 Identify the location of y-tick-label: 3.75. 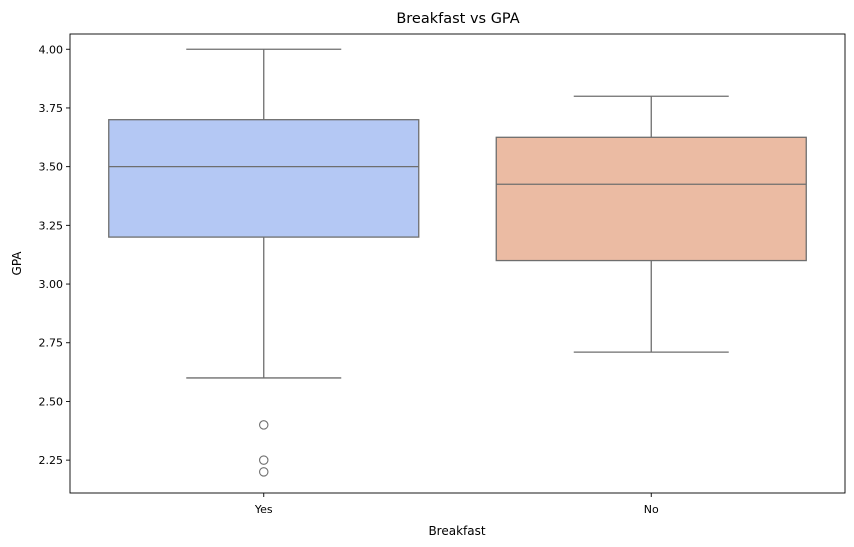
(51, 108).